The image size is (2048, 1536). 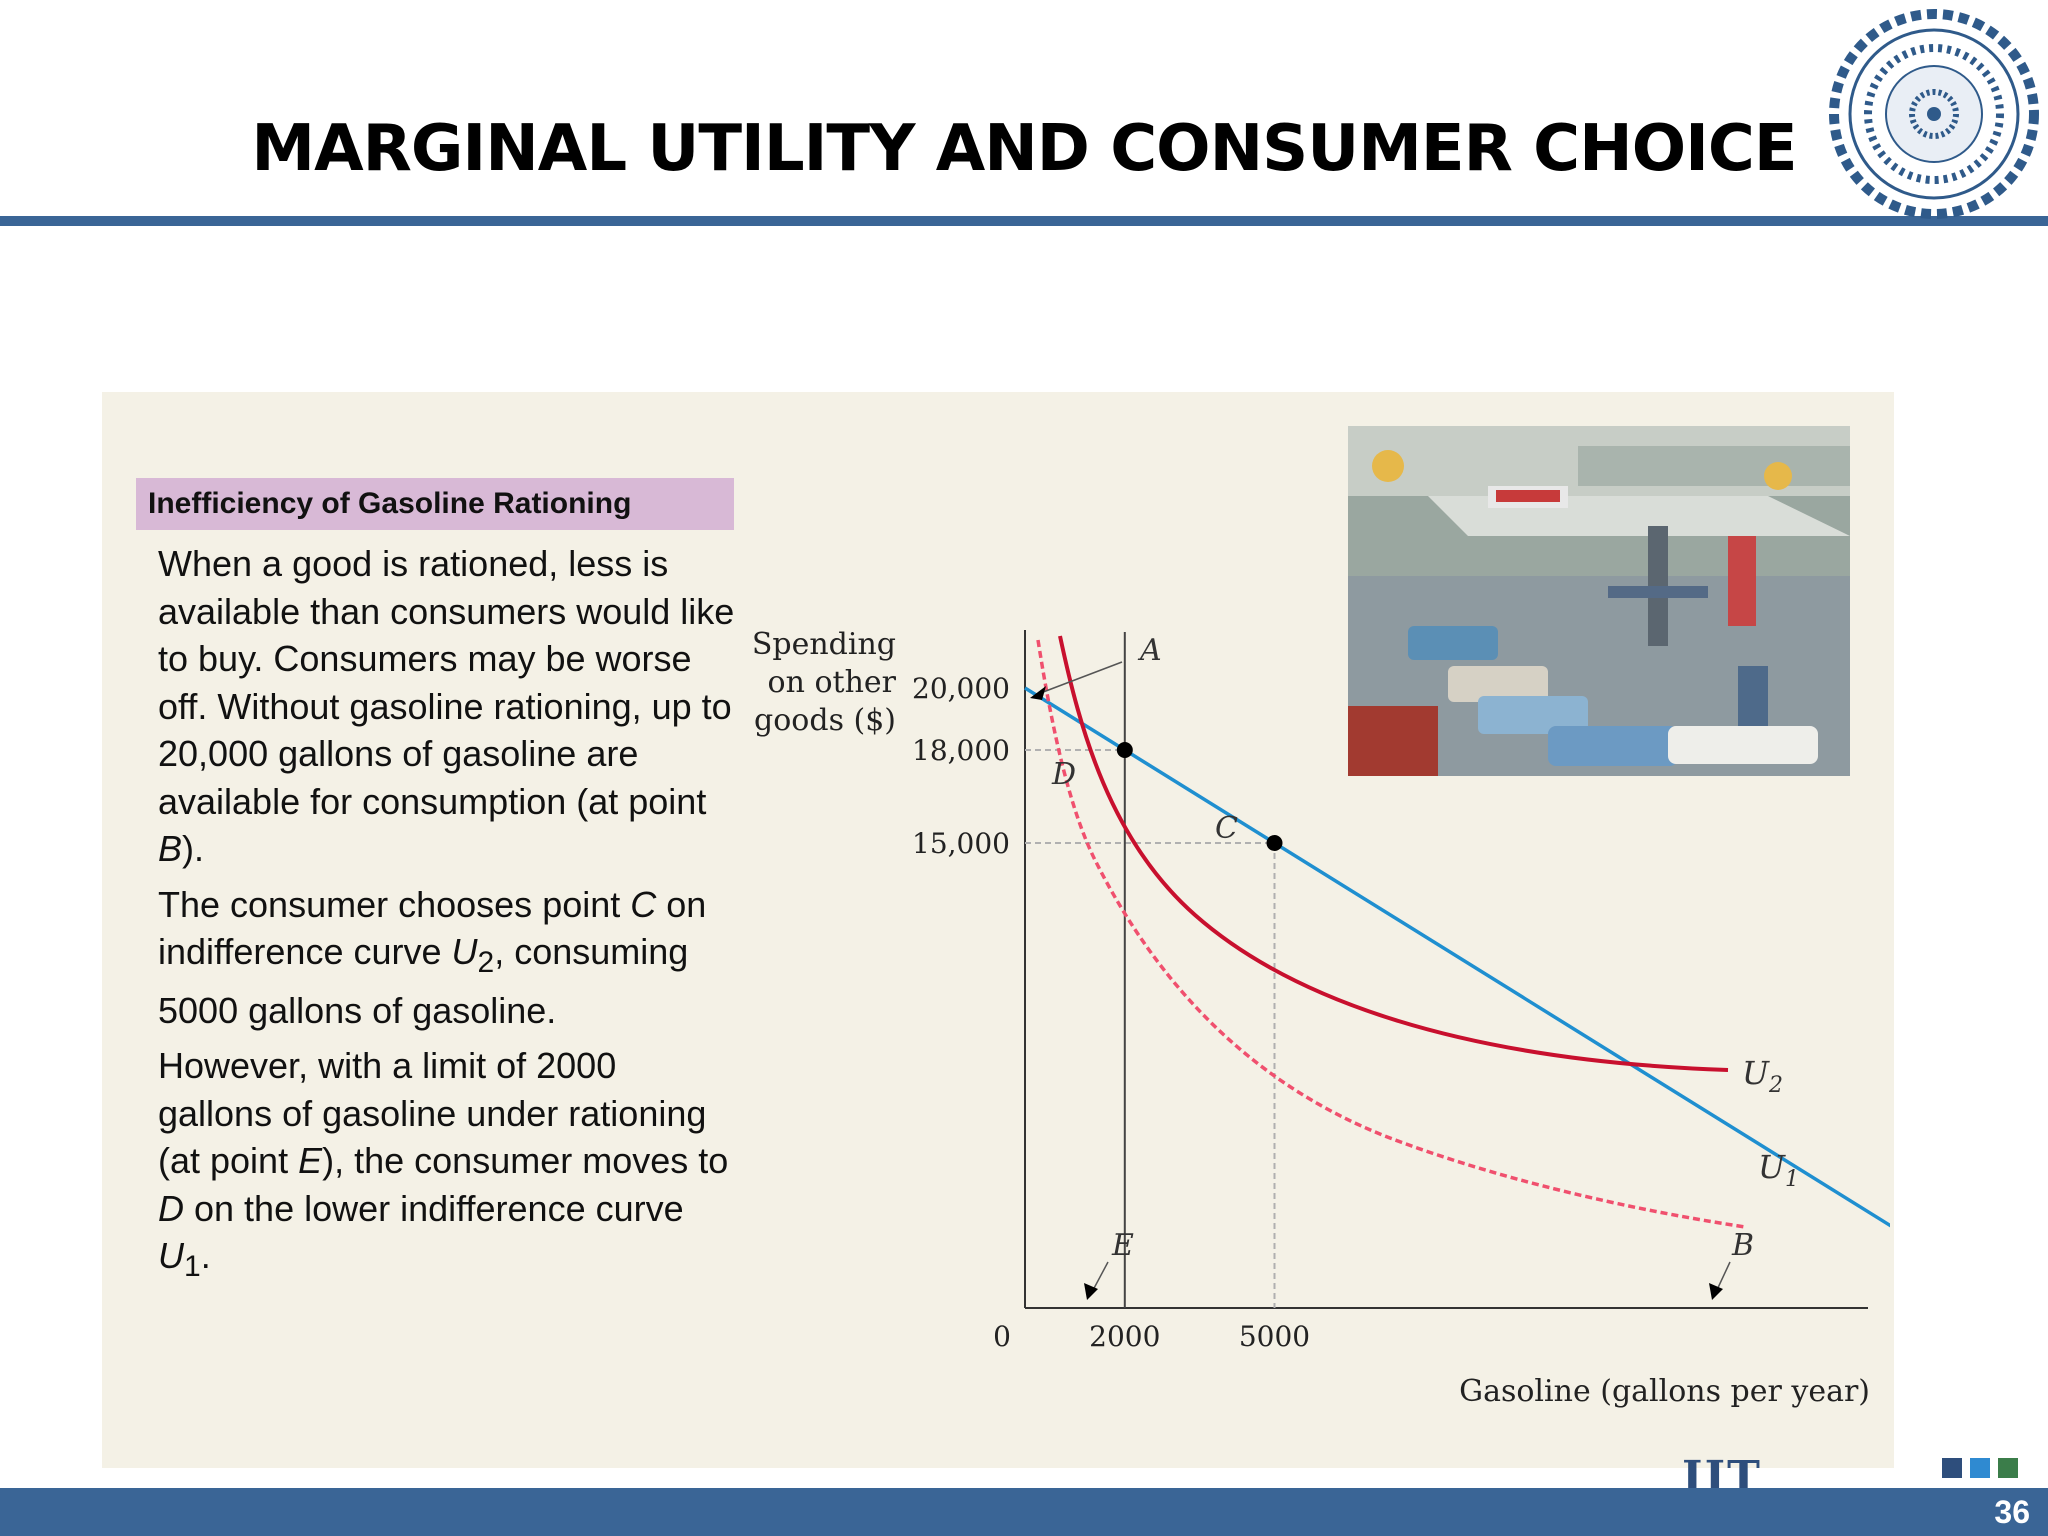 What do you see at coordinates (824, 644) in the screenshot?
I see `y-axis-label-line-1: Spending` at bounding box center [824, 644].